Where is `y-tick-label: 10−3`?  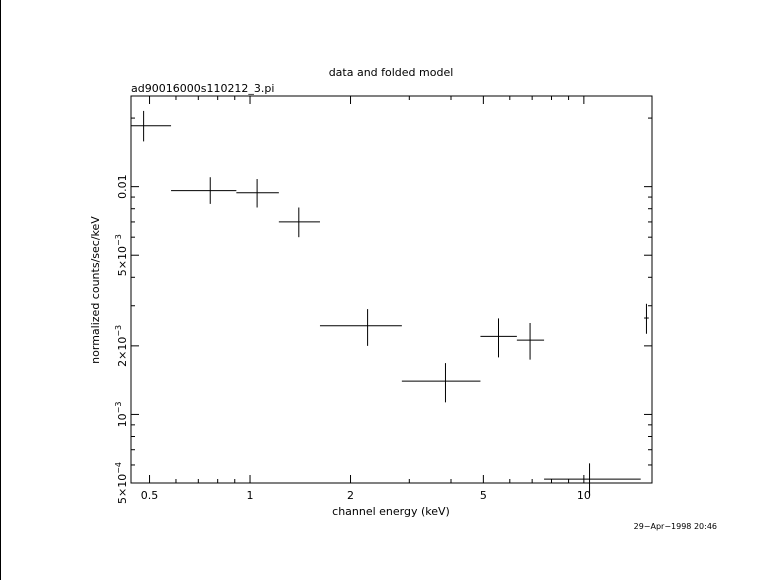 y-tick-label: 10−3 is located at coordinates (121, 415).